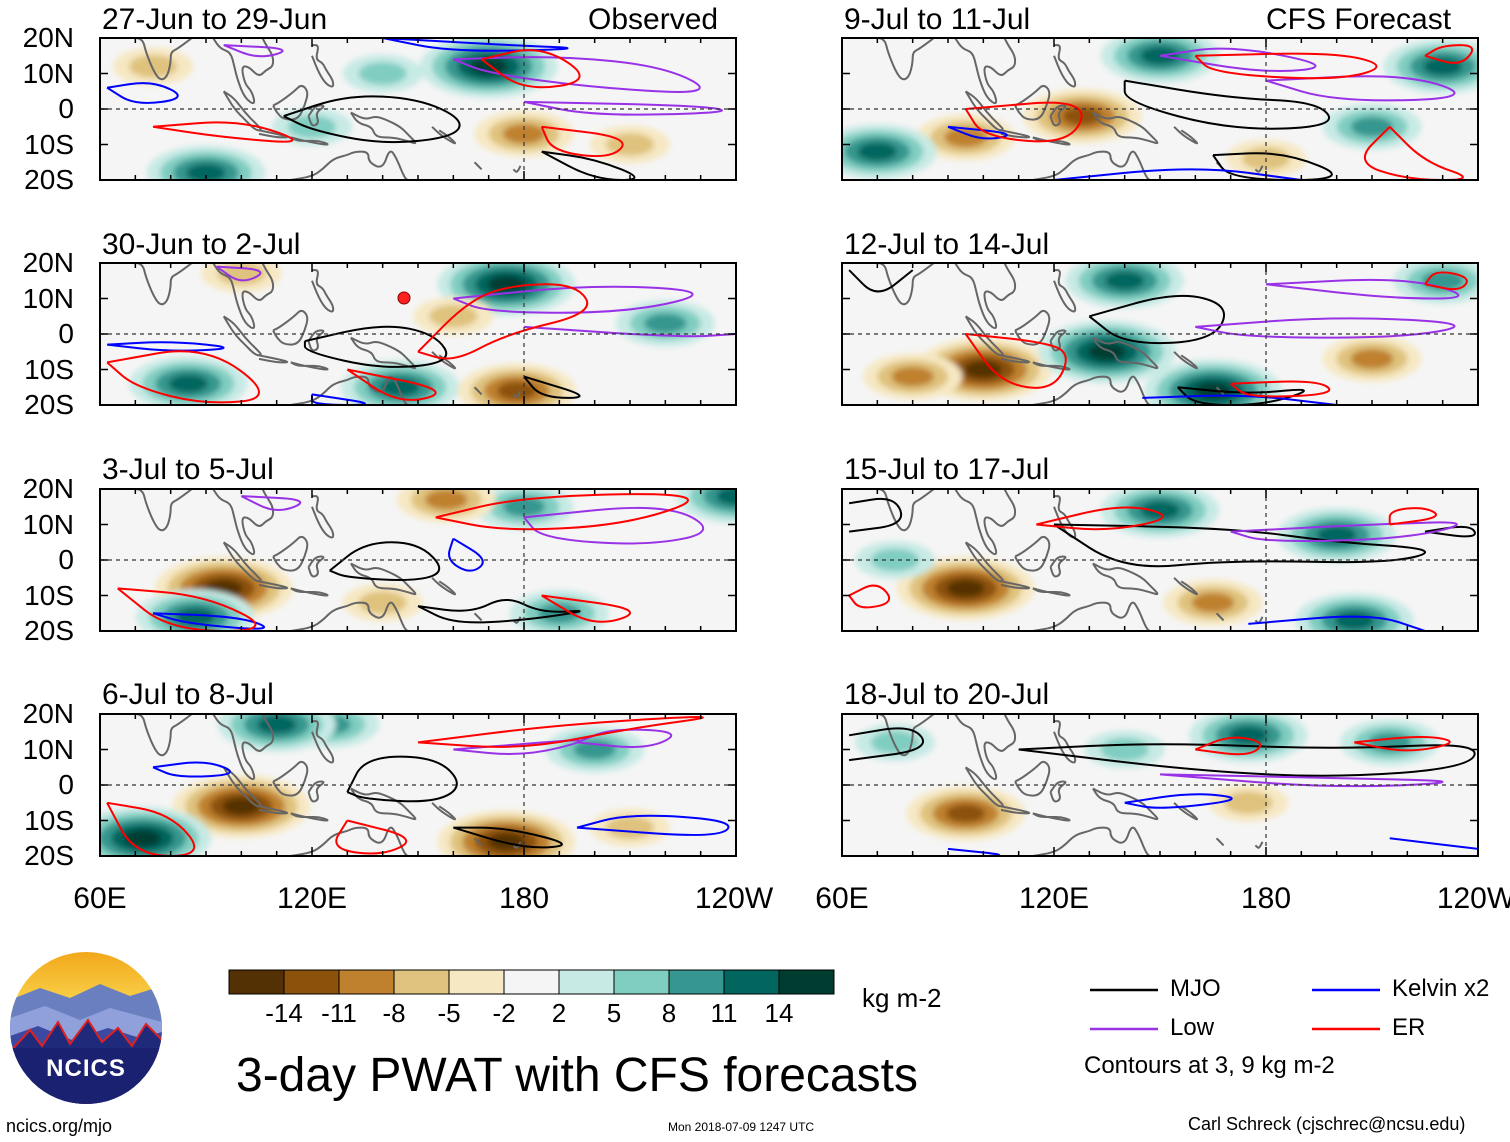 The width and height of the screenshot is (1510, 1142). I want to click on colorbar, so click(531, 982).